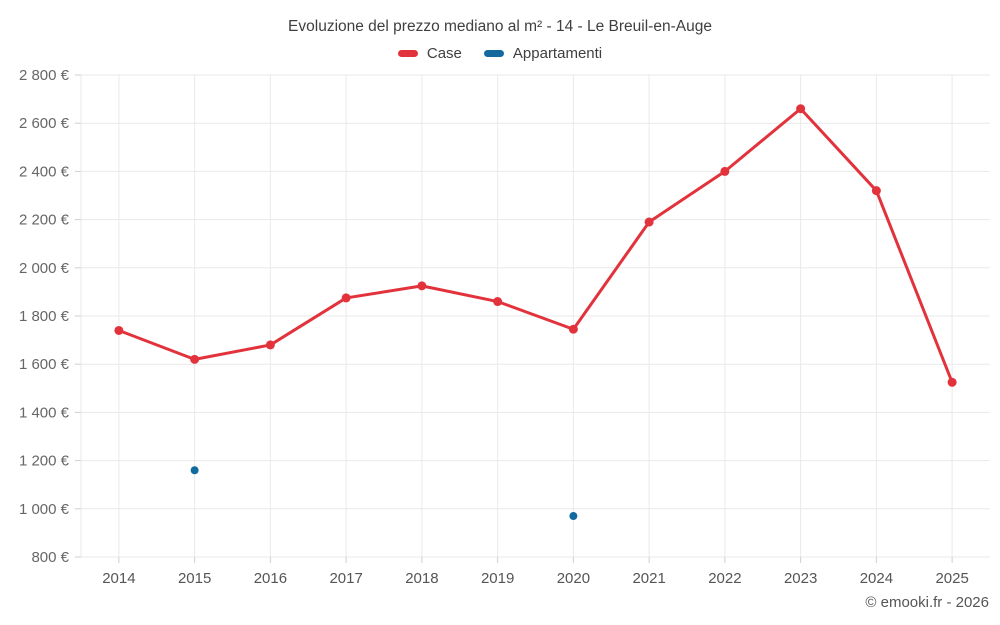  Describe the element at coordinates (44, 364) in the screenshot. I see `y-tick-label: 1 600 €` at that location.